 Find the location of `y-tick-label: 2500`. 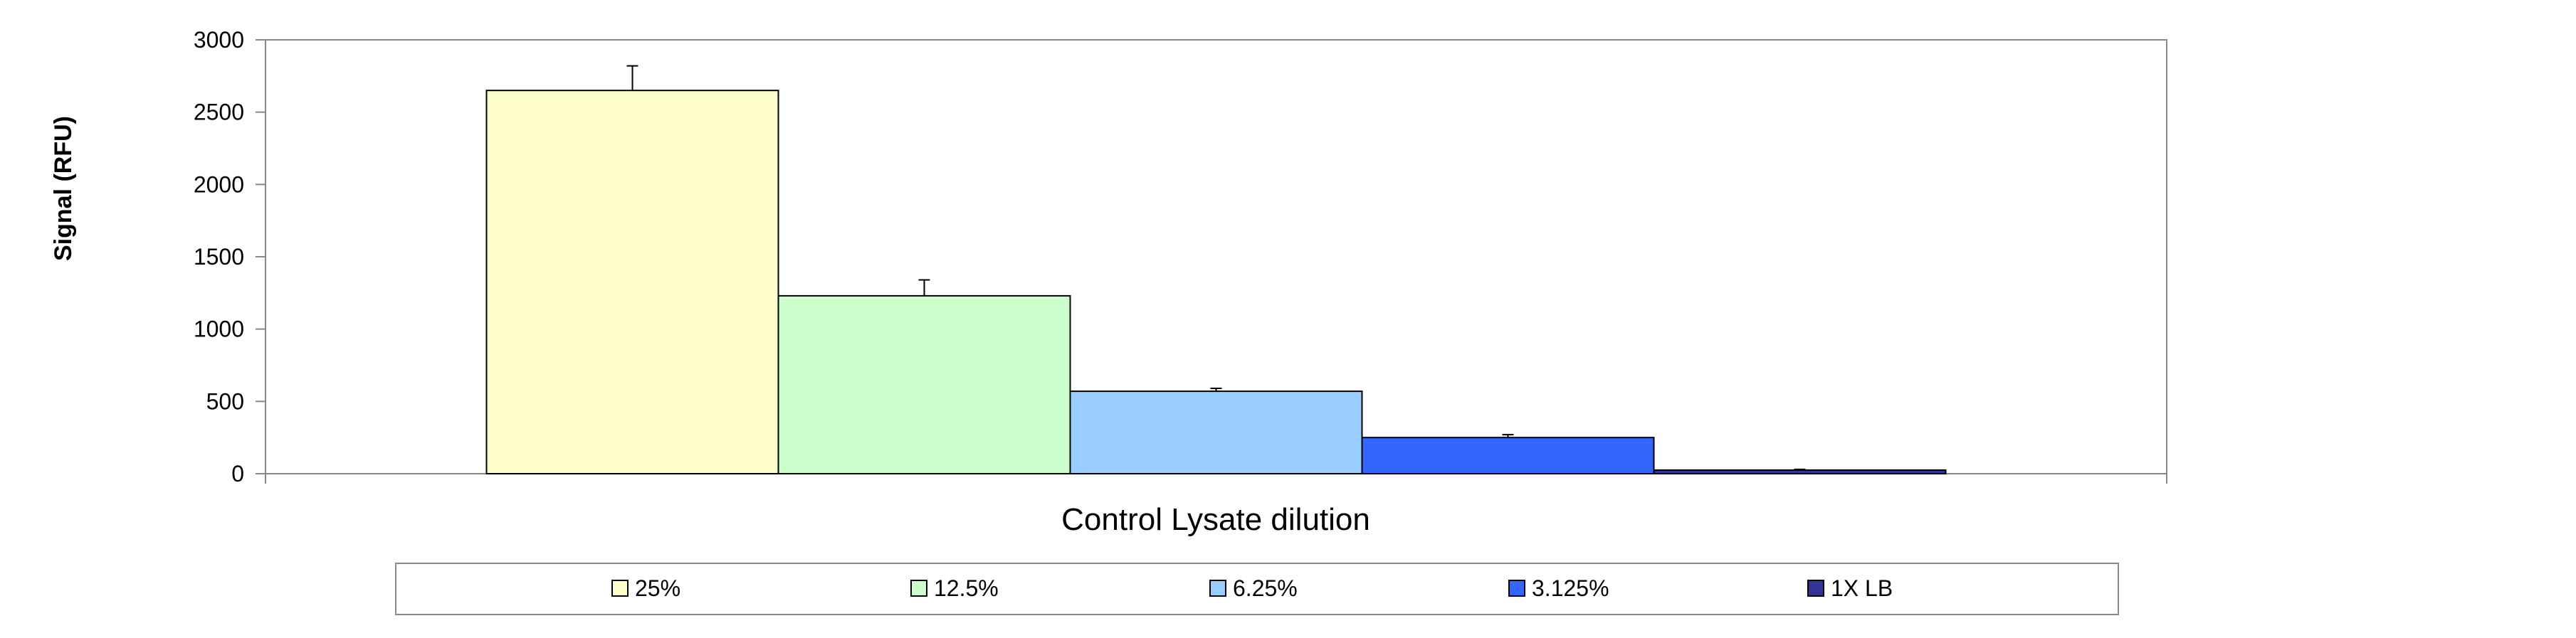

y-tick-label: 2500 is located at coordinates (219, 112).